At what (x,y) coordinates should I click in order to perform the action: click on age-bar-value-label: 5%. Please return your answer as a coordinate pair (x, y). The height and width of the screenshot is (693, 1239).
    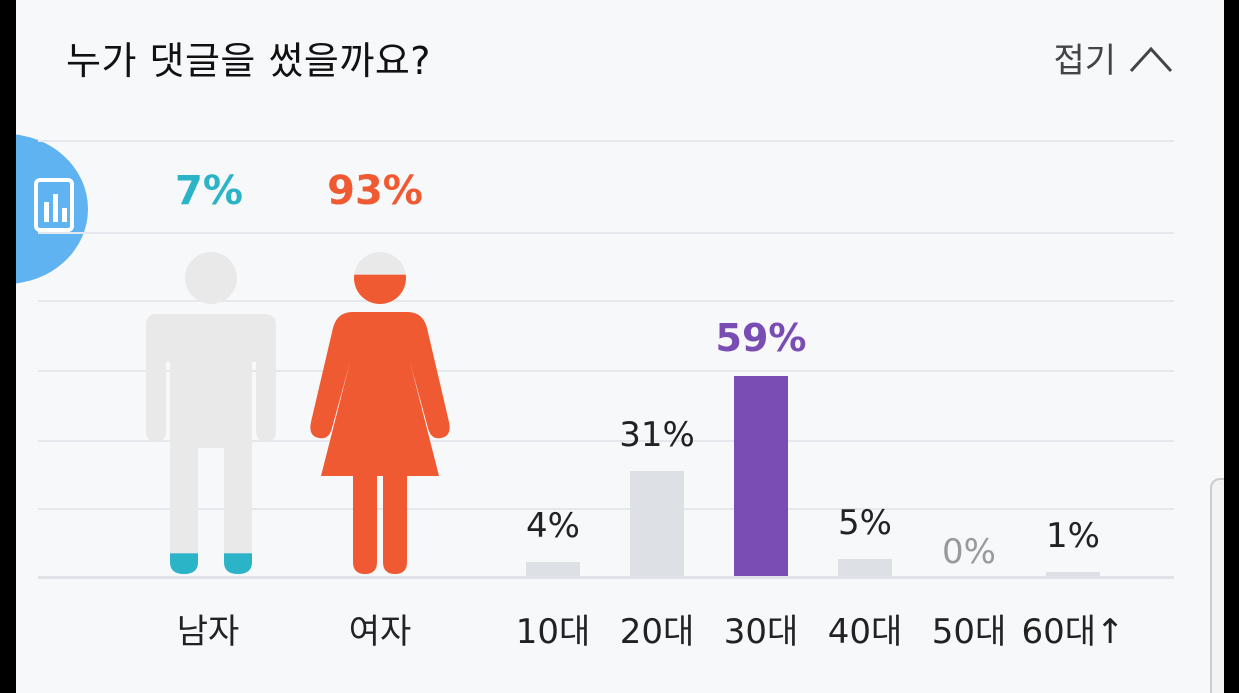
    Looking at the image, I should click on (865, 523).